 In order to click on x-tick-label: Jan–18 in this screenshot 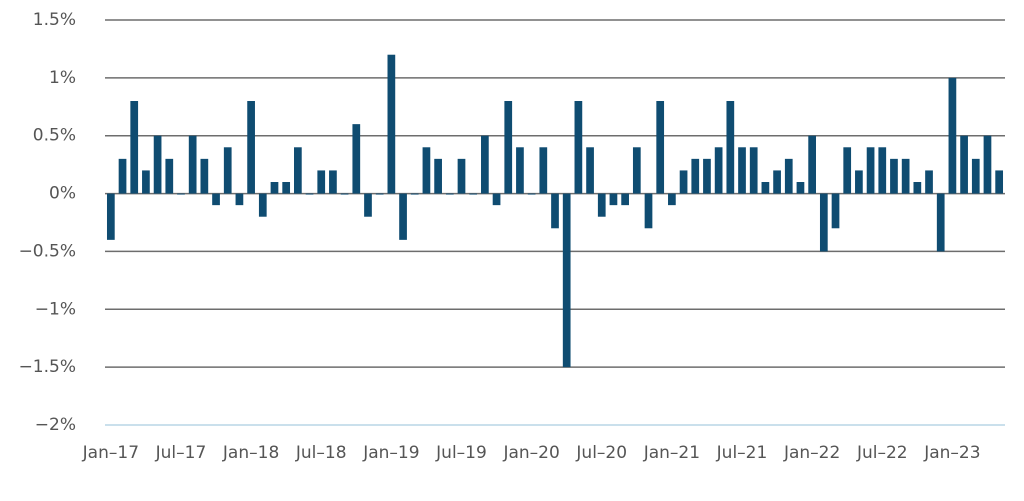, I will do `click(250, 453)`.